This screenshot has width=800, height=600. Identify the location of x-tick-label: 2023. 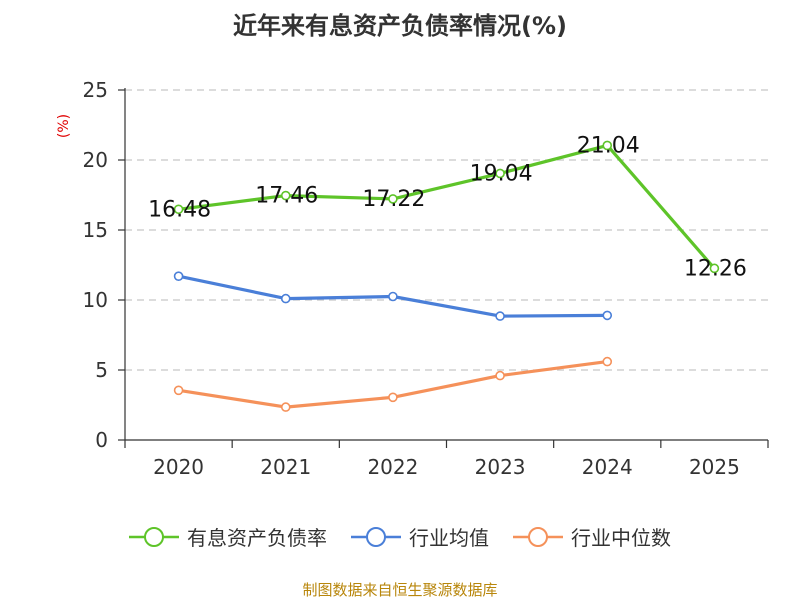
(500, 467).